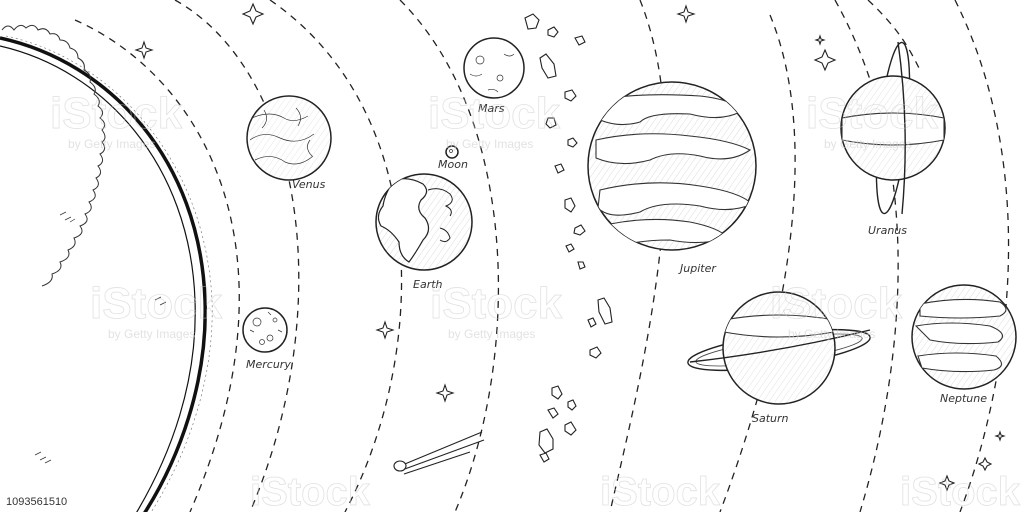 The width and height of the screenshot is (1024, 517). What do you see at coordinates (428, 284) in the screenshot?
I see `earth-label: Earth` at bounding box center [428, 284].